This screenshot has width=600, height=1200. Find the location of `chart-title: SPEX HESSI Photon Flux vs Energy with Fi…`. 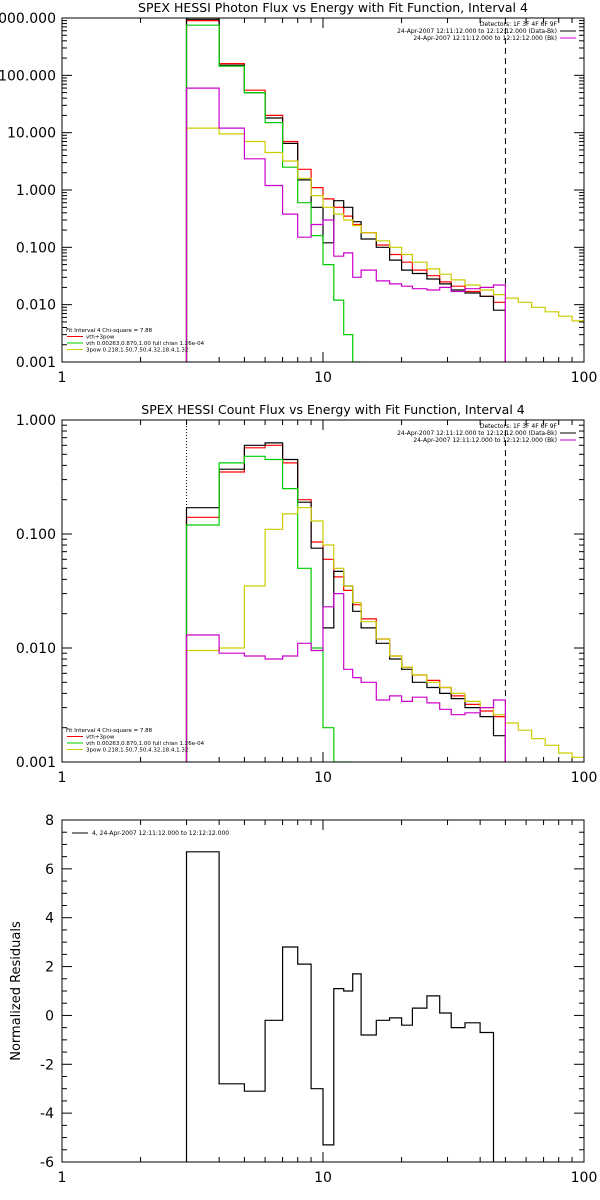

chart-title: SPEX HESSI Photon Flux vs Energy with Fi… is located at coordinates (333, 7).